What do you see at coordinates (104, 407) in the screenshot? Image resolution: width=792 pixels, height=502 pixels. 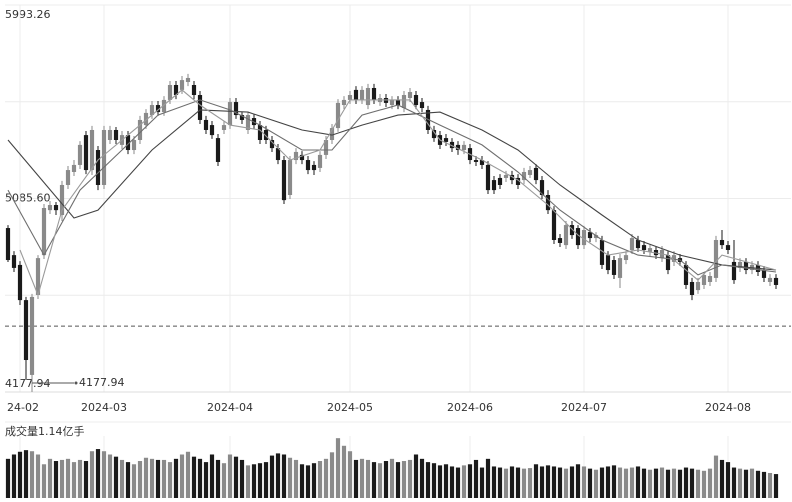 I see `x-tick-label: 2024-03` at bounding box center [104, 407].